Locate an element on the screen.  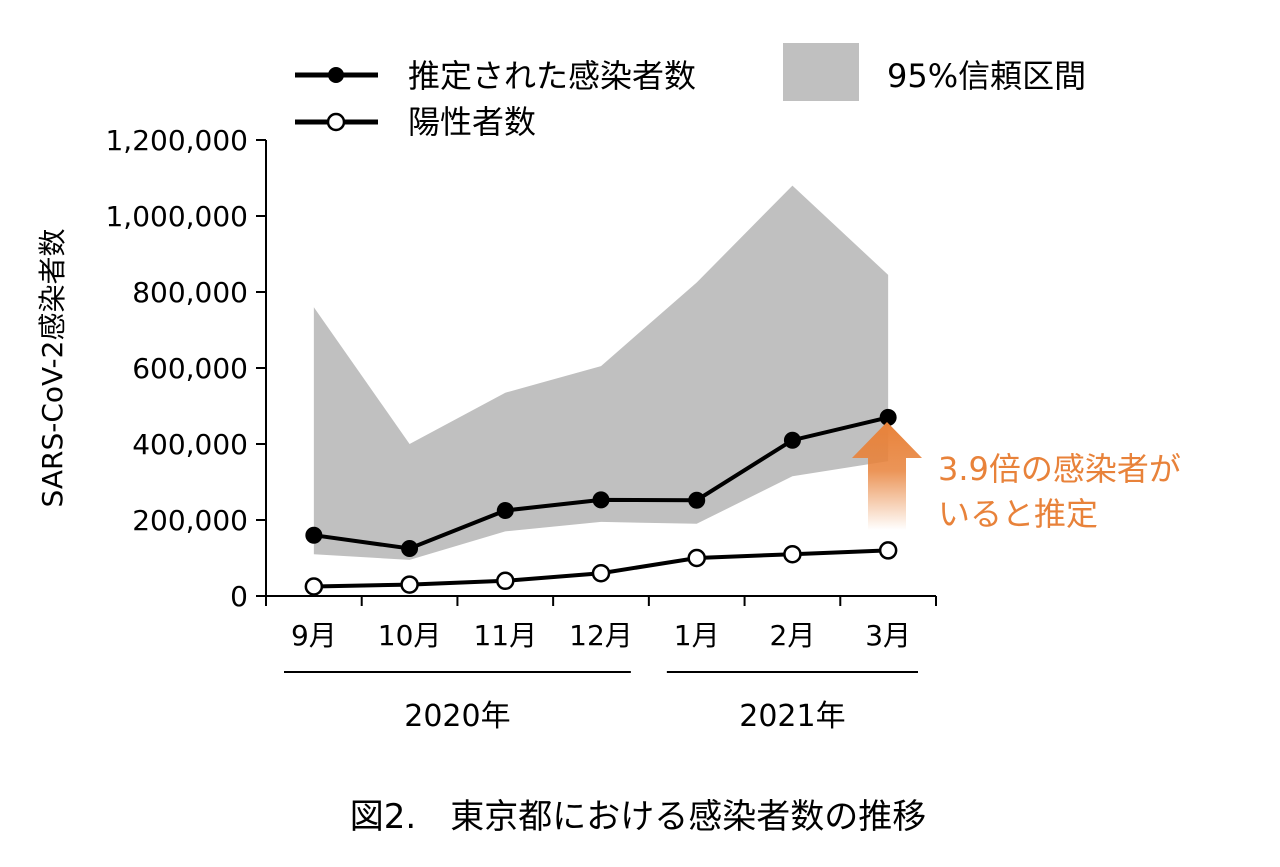
y-tick-label: 200,000 is located at coordinates (190, 520).